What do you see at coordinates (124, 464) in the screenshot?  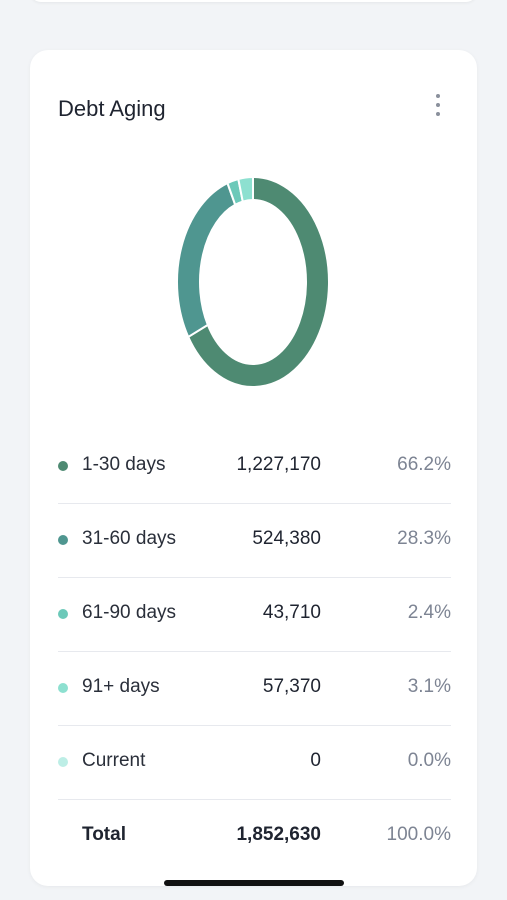 I see `legend-label: 1-30 days` at bounding box center [124, 464].